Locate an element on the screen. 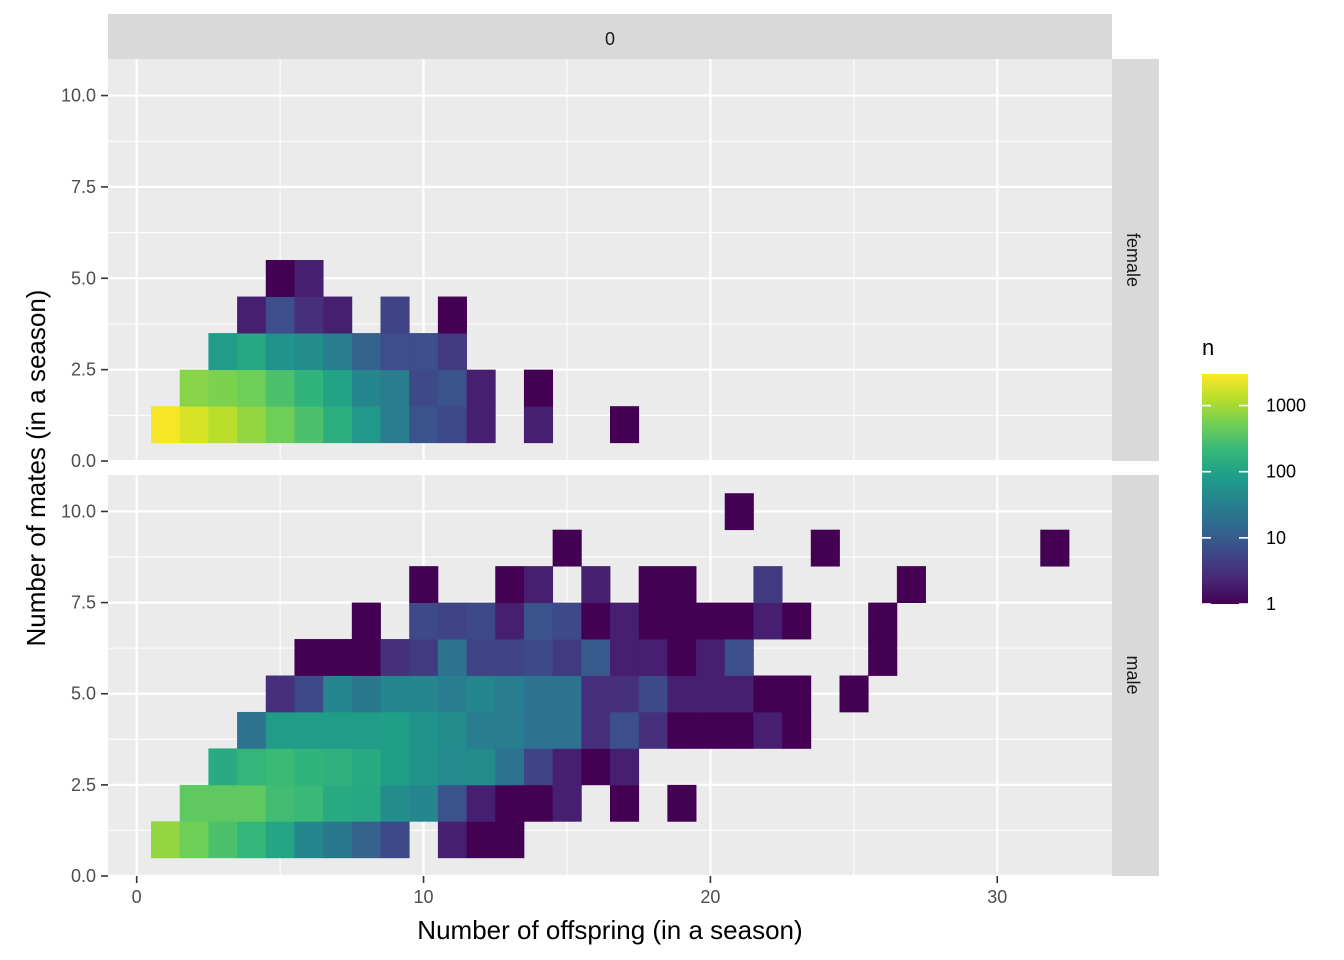 This screenshot has width=1344, height=960. row-strip-female: female is located at coordinates (1135, 260).